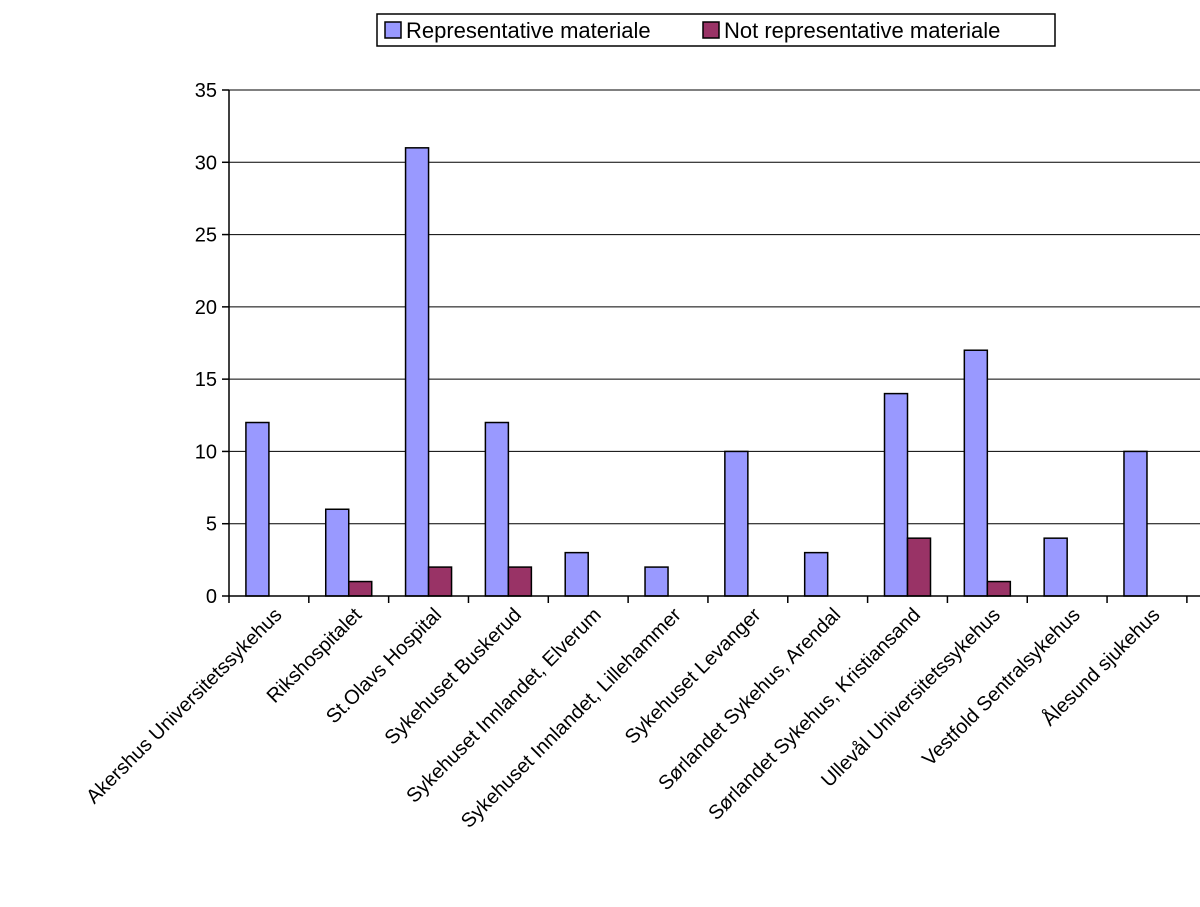 This screenshot has height=907, width=1200. What do you see at coordinates (711, 30) in the screenshot?
I see `legend-swatch-not-representative` at bounding box center [711, 30].